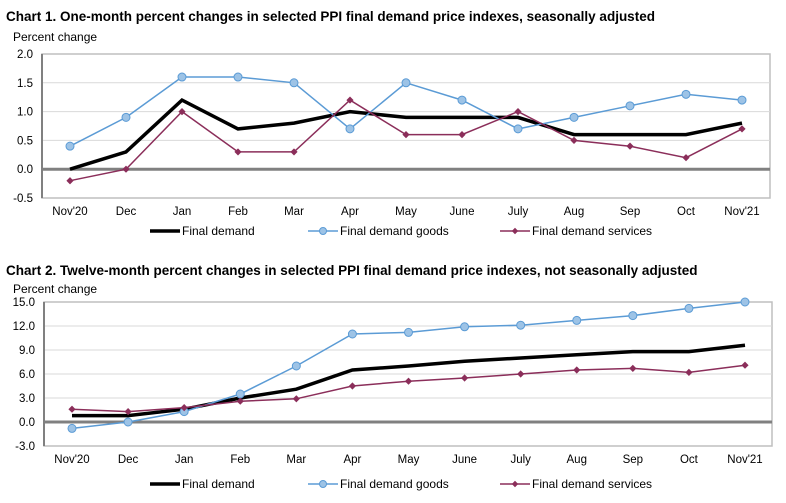 The width and height of the screenshot is (786, 503). What do you see at coordinates (27, 375) in the screenshot?
I see `y-tick-label: 6.0` at bounding box center [27, 375].